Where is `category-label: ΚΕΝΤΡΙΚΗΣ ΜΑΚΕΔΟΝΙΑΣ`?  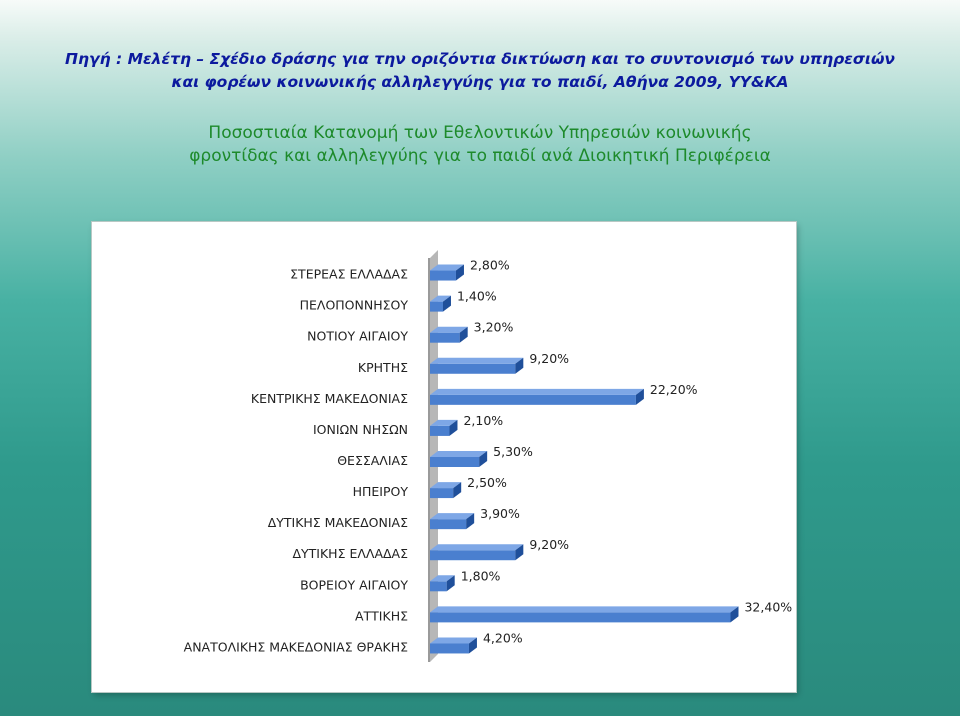 category-label: ΚΕΝΤΡΙΚΗΣ ΜΑΚΕΔΟΝΙΑΣ is located at coordinates (329, 398).